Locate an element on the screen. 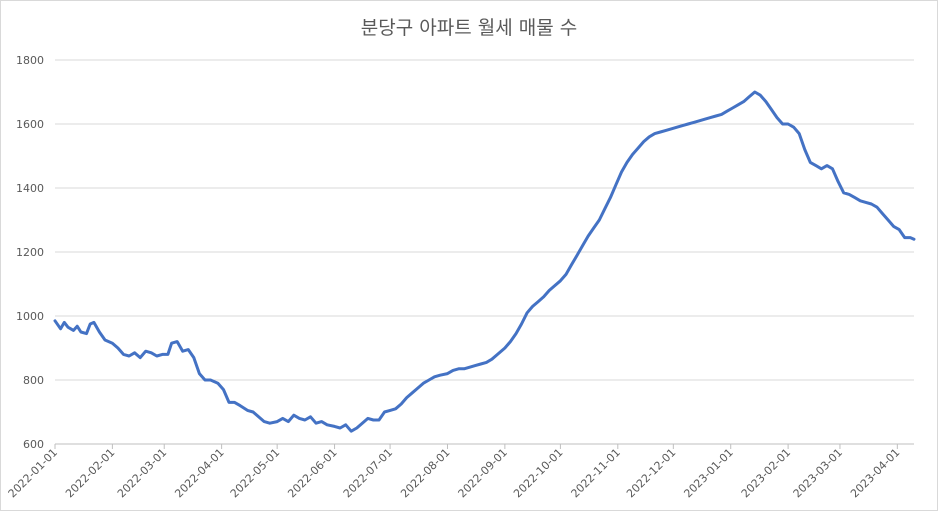 The width and height of the screenshot is (938, 511). x-tick-label: 2022-07-01 is located at coordinates (368, 473).